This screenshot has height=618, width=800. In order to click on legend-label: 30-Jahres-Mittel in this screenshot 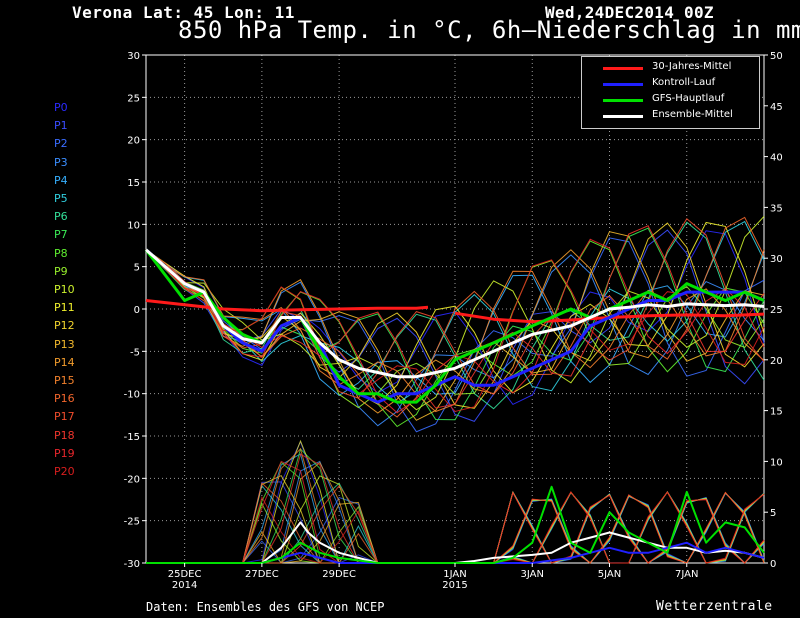, I will do `click(692, 66)`.